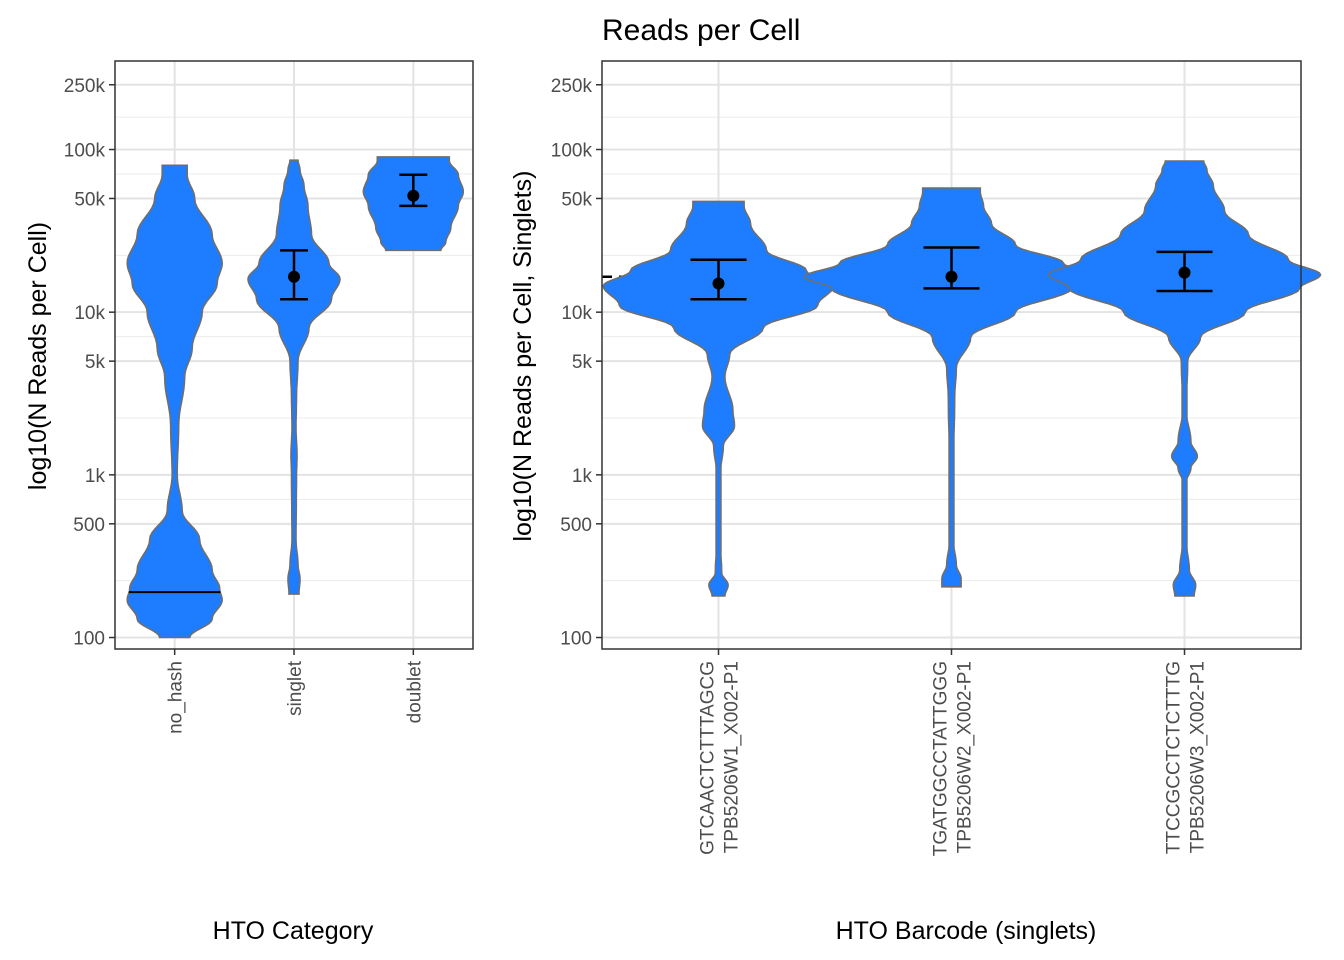 Image resolution: width=1344 pixels, height=960 pixels. Describe the element at coordinates (414, 691) in the screenshot. I see `x-tick-label: doublet` at that location.